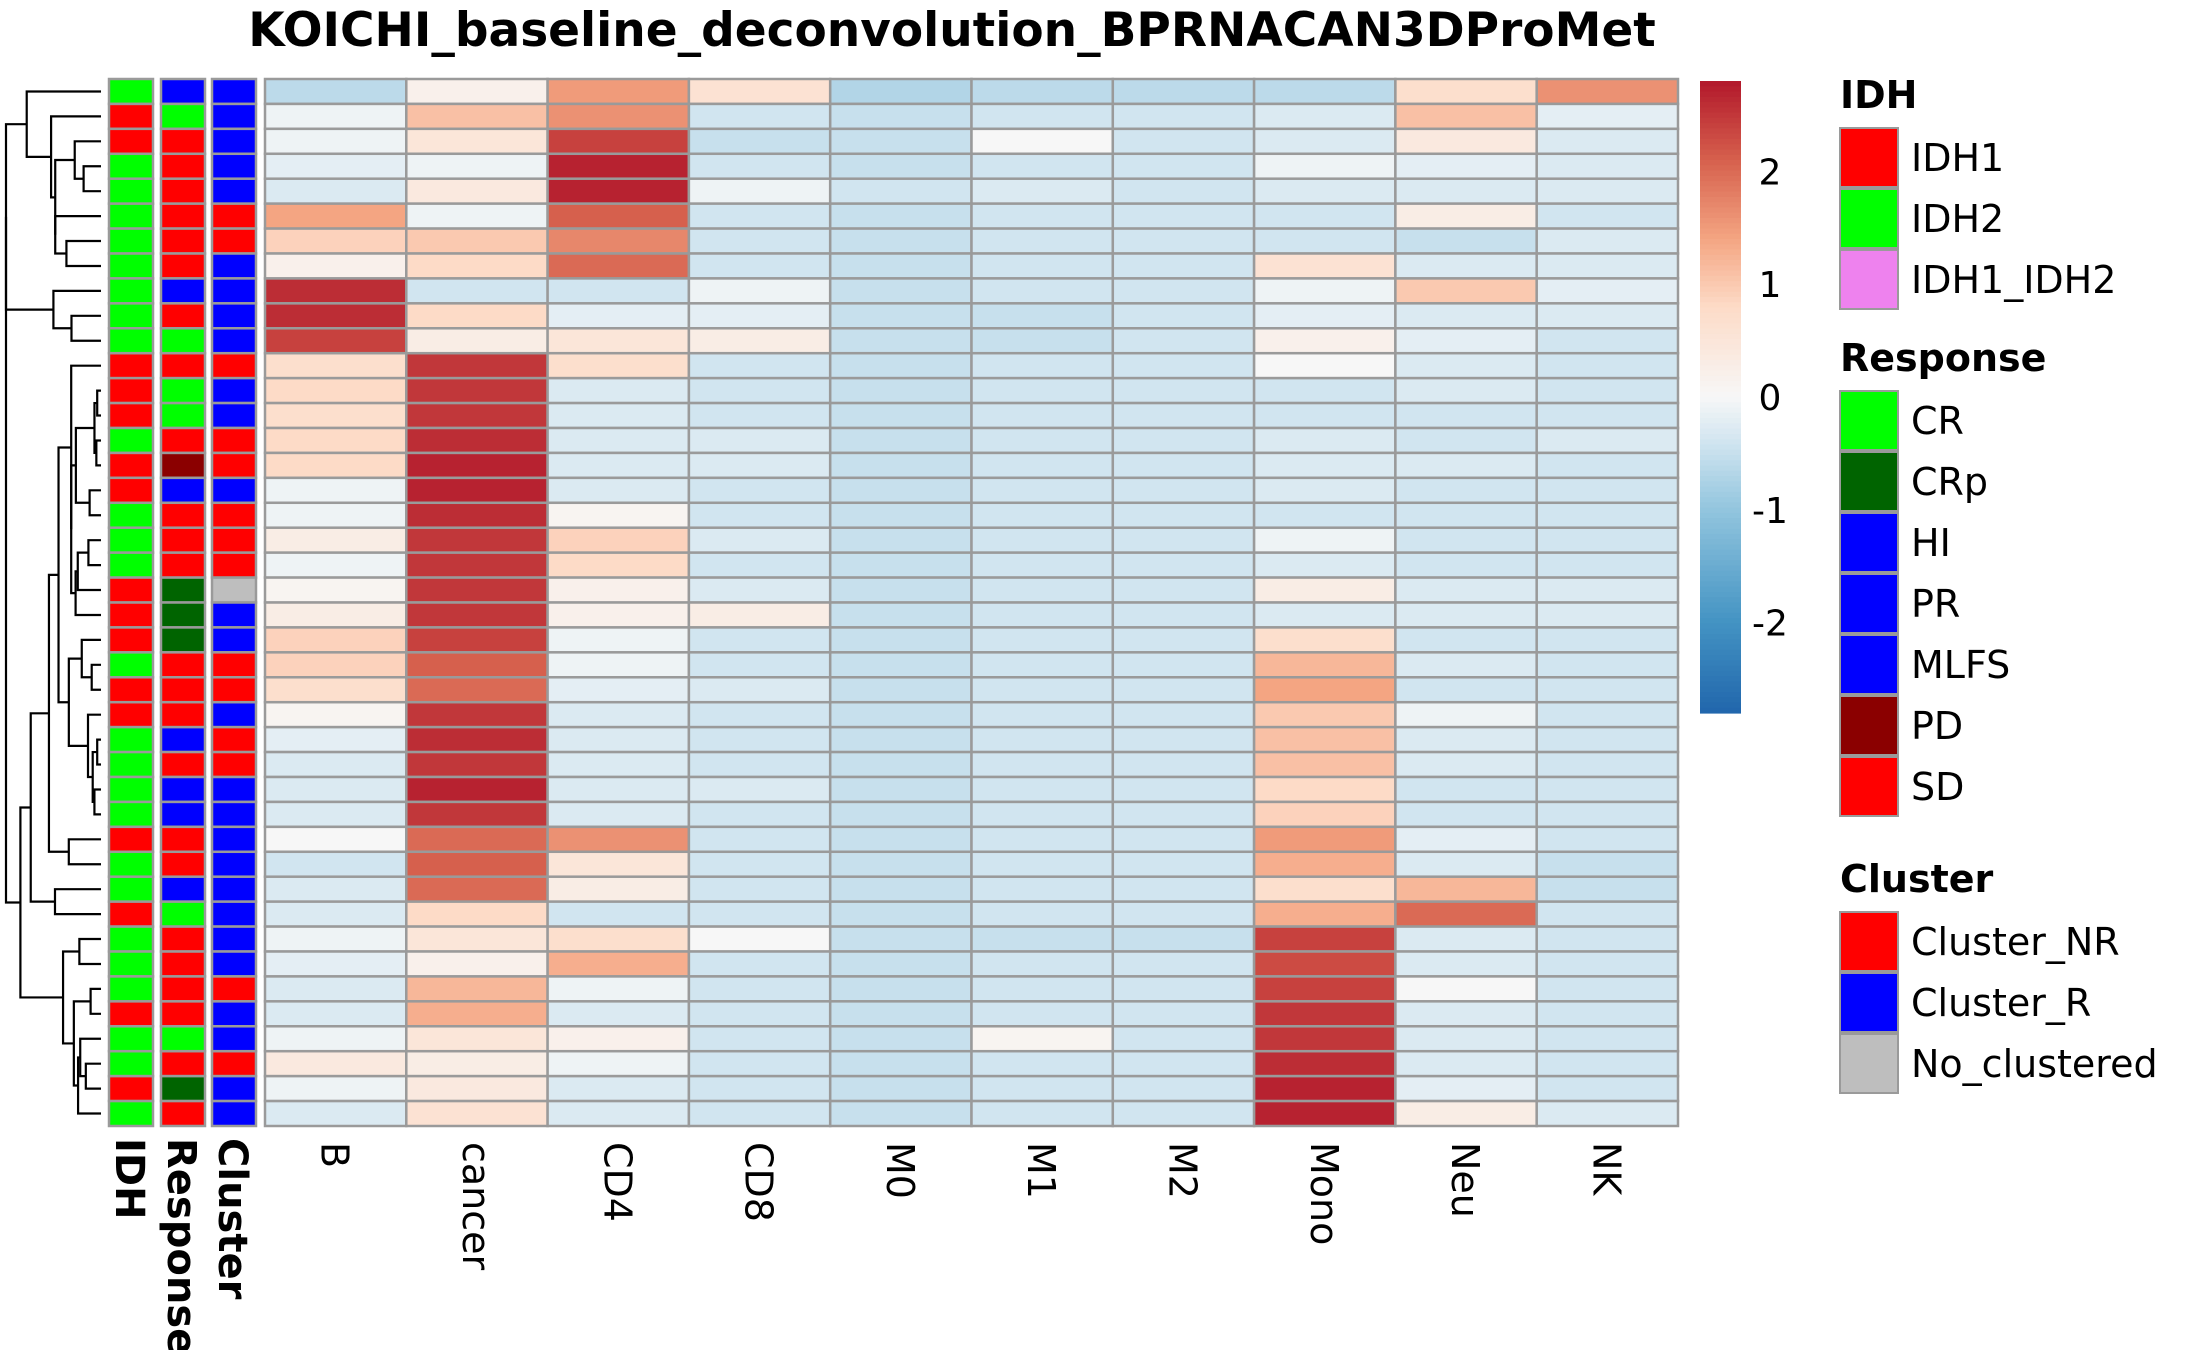 The image size is (2187, 1350). I want to click on annotation-label: Response, so click(181, 1244).